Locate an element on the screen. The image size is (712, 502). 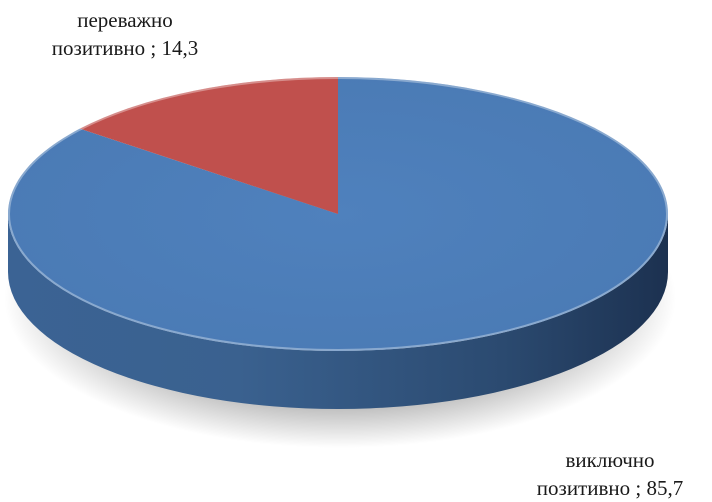
data-label-line: позитивно ; 14,3 is located at coordinates (125, 48).